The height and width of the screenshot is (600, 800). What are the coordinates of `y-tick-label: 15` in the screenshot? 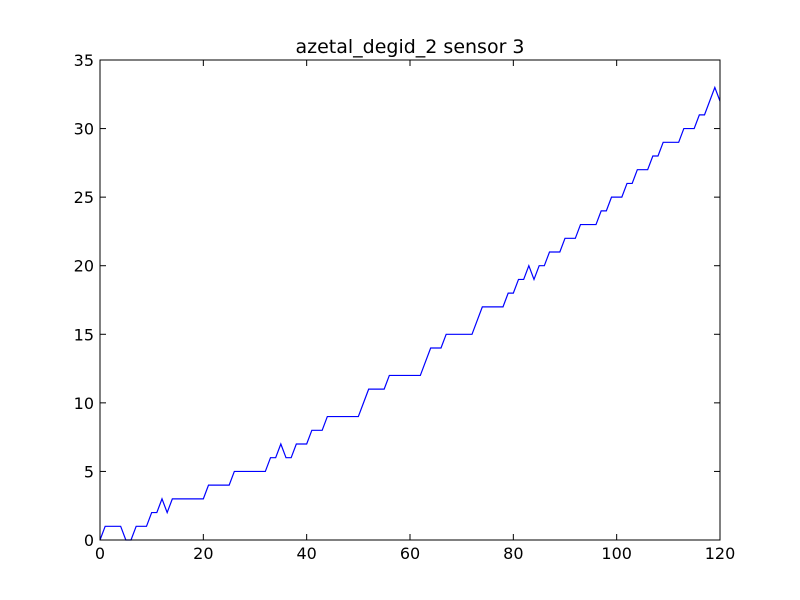 It's located at (84, 334).